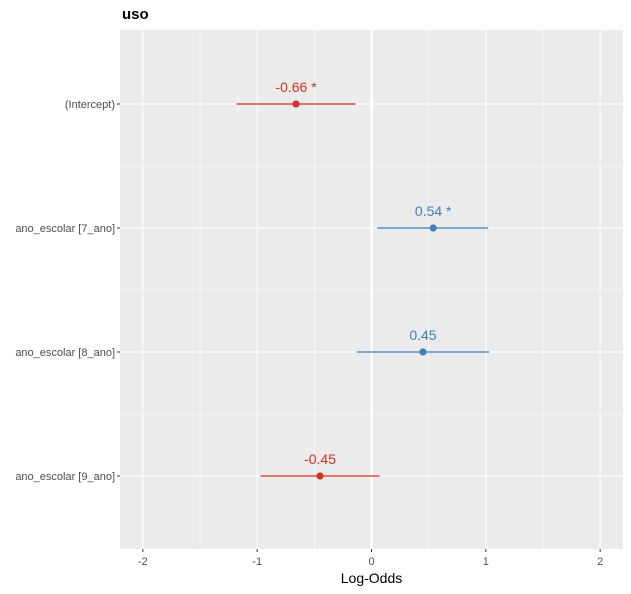  I want to click on y-tick-label: (Intercept), so click(90, 105).